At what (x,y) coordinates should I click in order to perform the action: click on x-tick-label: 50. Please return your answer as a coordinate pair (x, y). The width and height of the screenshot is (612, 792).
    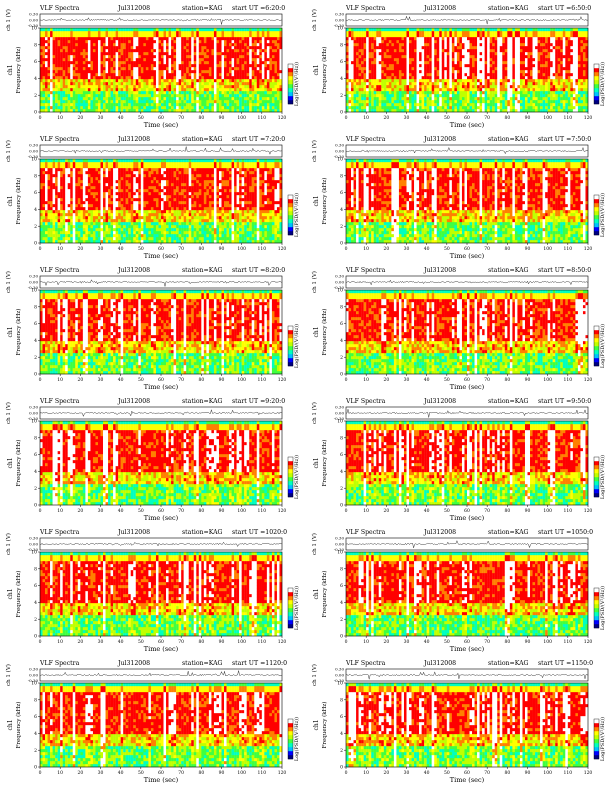
    Looking at the image, I should click on (141, 118).